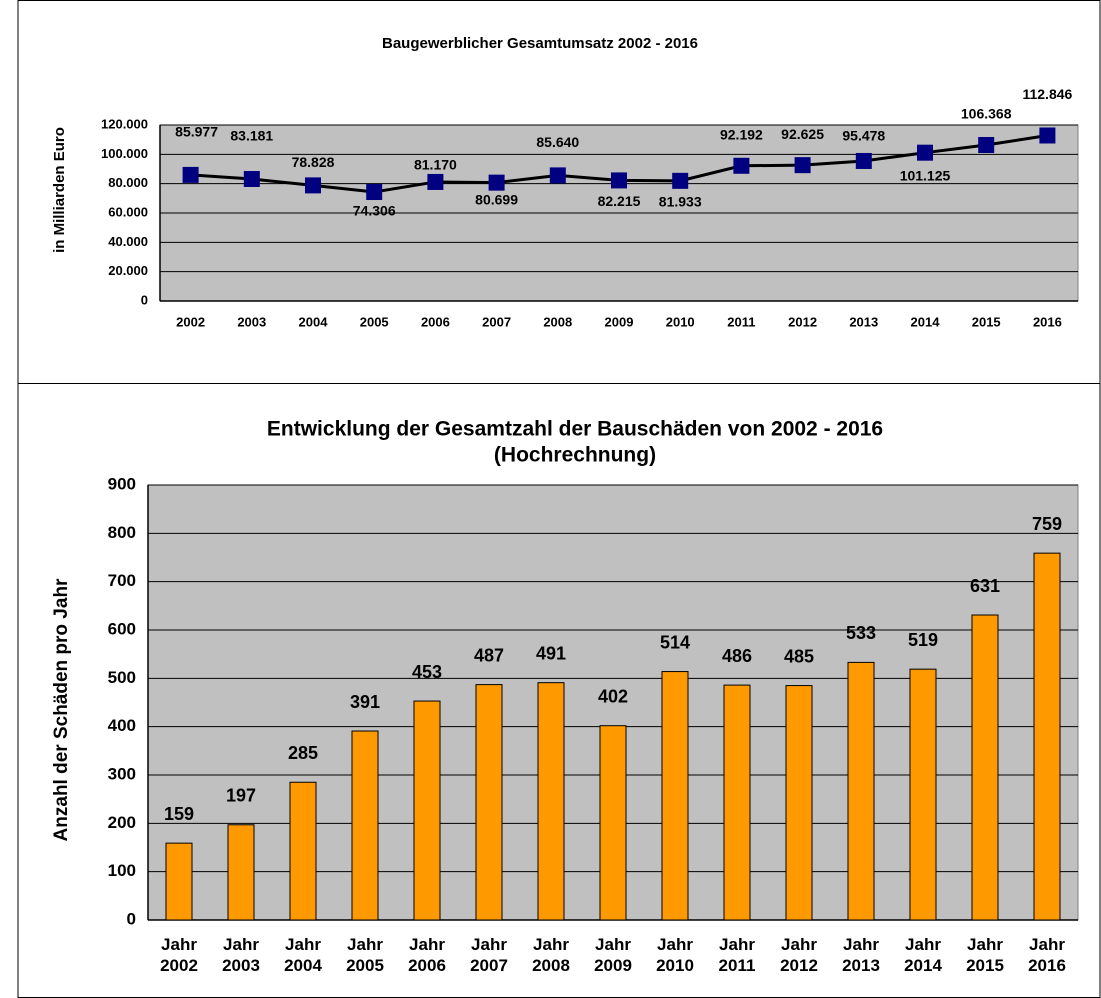 This screenshot has width=1101, height=998. What do you see at coordinates (1047, 94) in the screenshot?
I see `data-label: 112.846` at bounding box center [1047, 94].